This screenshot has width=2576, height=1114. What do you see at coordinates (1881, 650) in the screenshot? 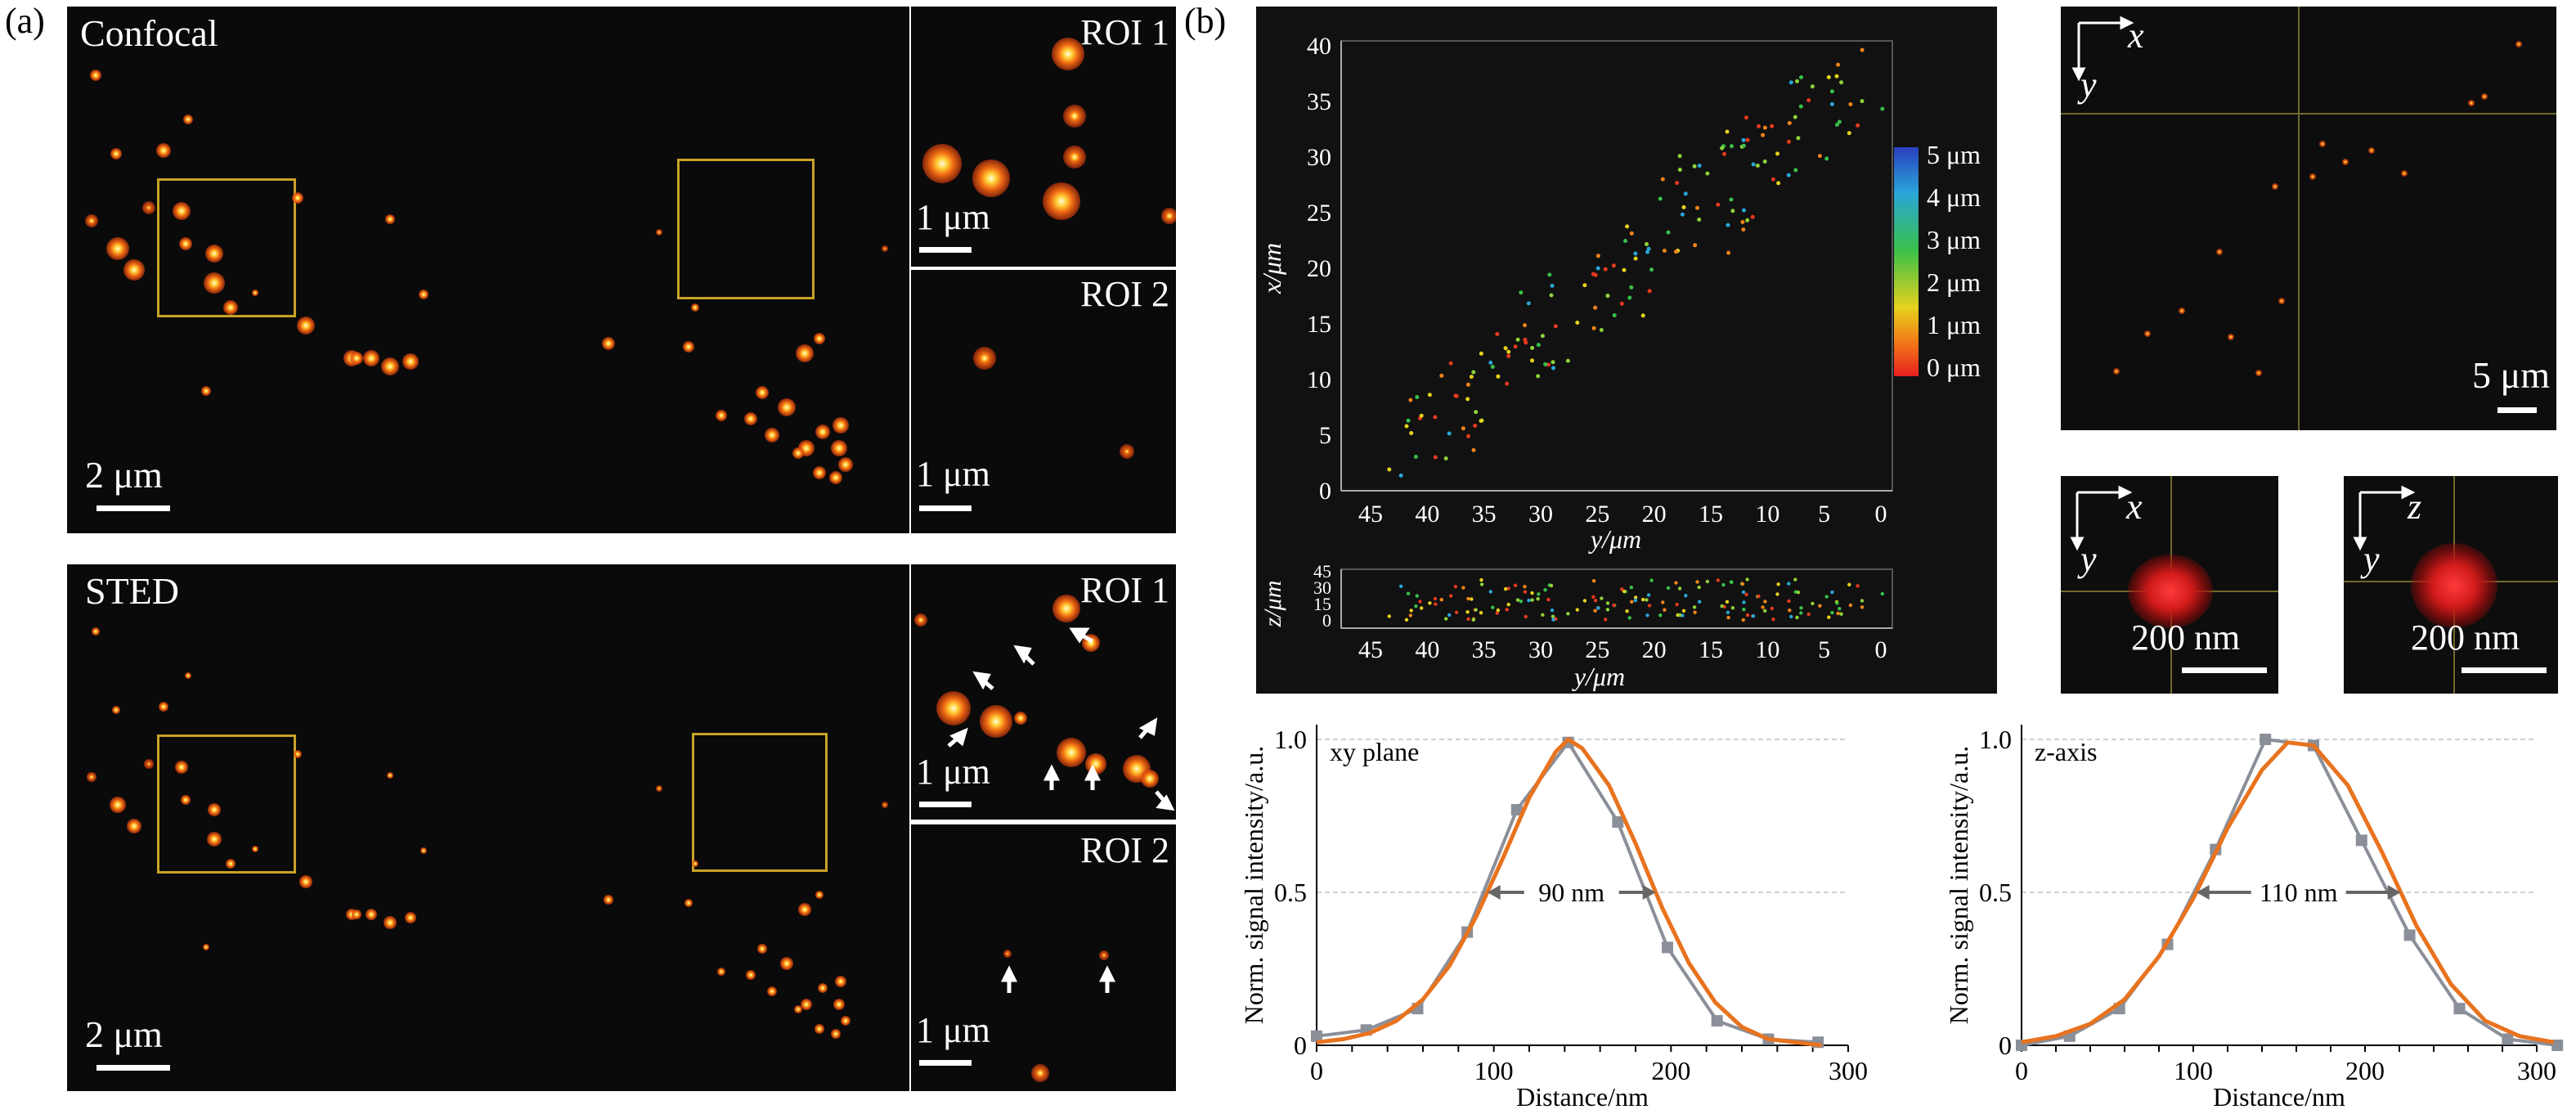
I see `side-xtick: 0` at bounding box center [1881, 650].